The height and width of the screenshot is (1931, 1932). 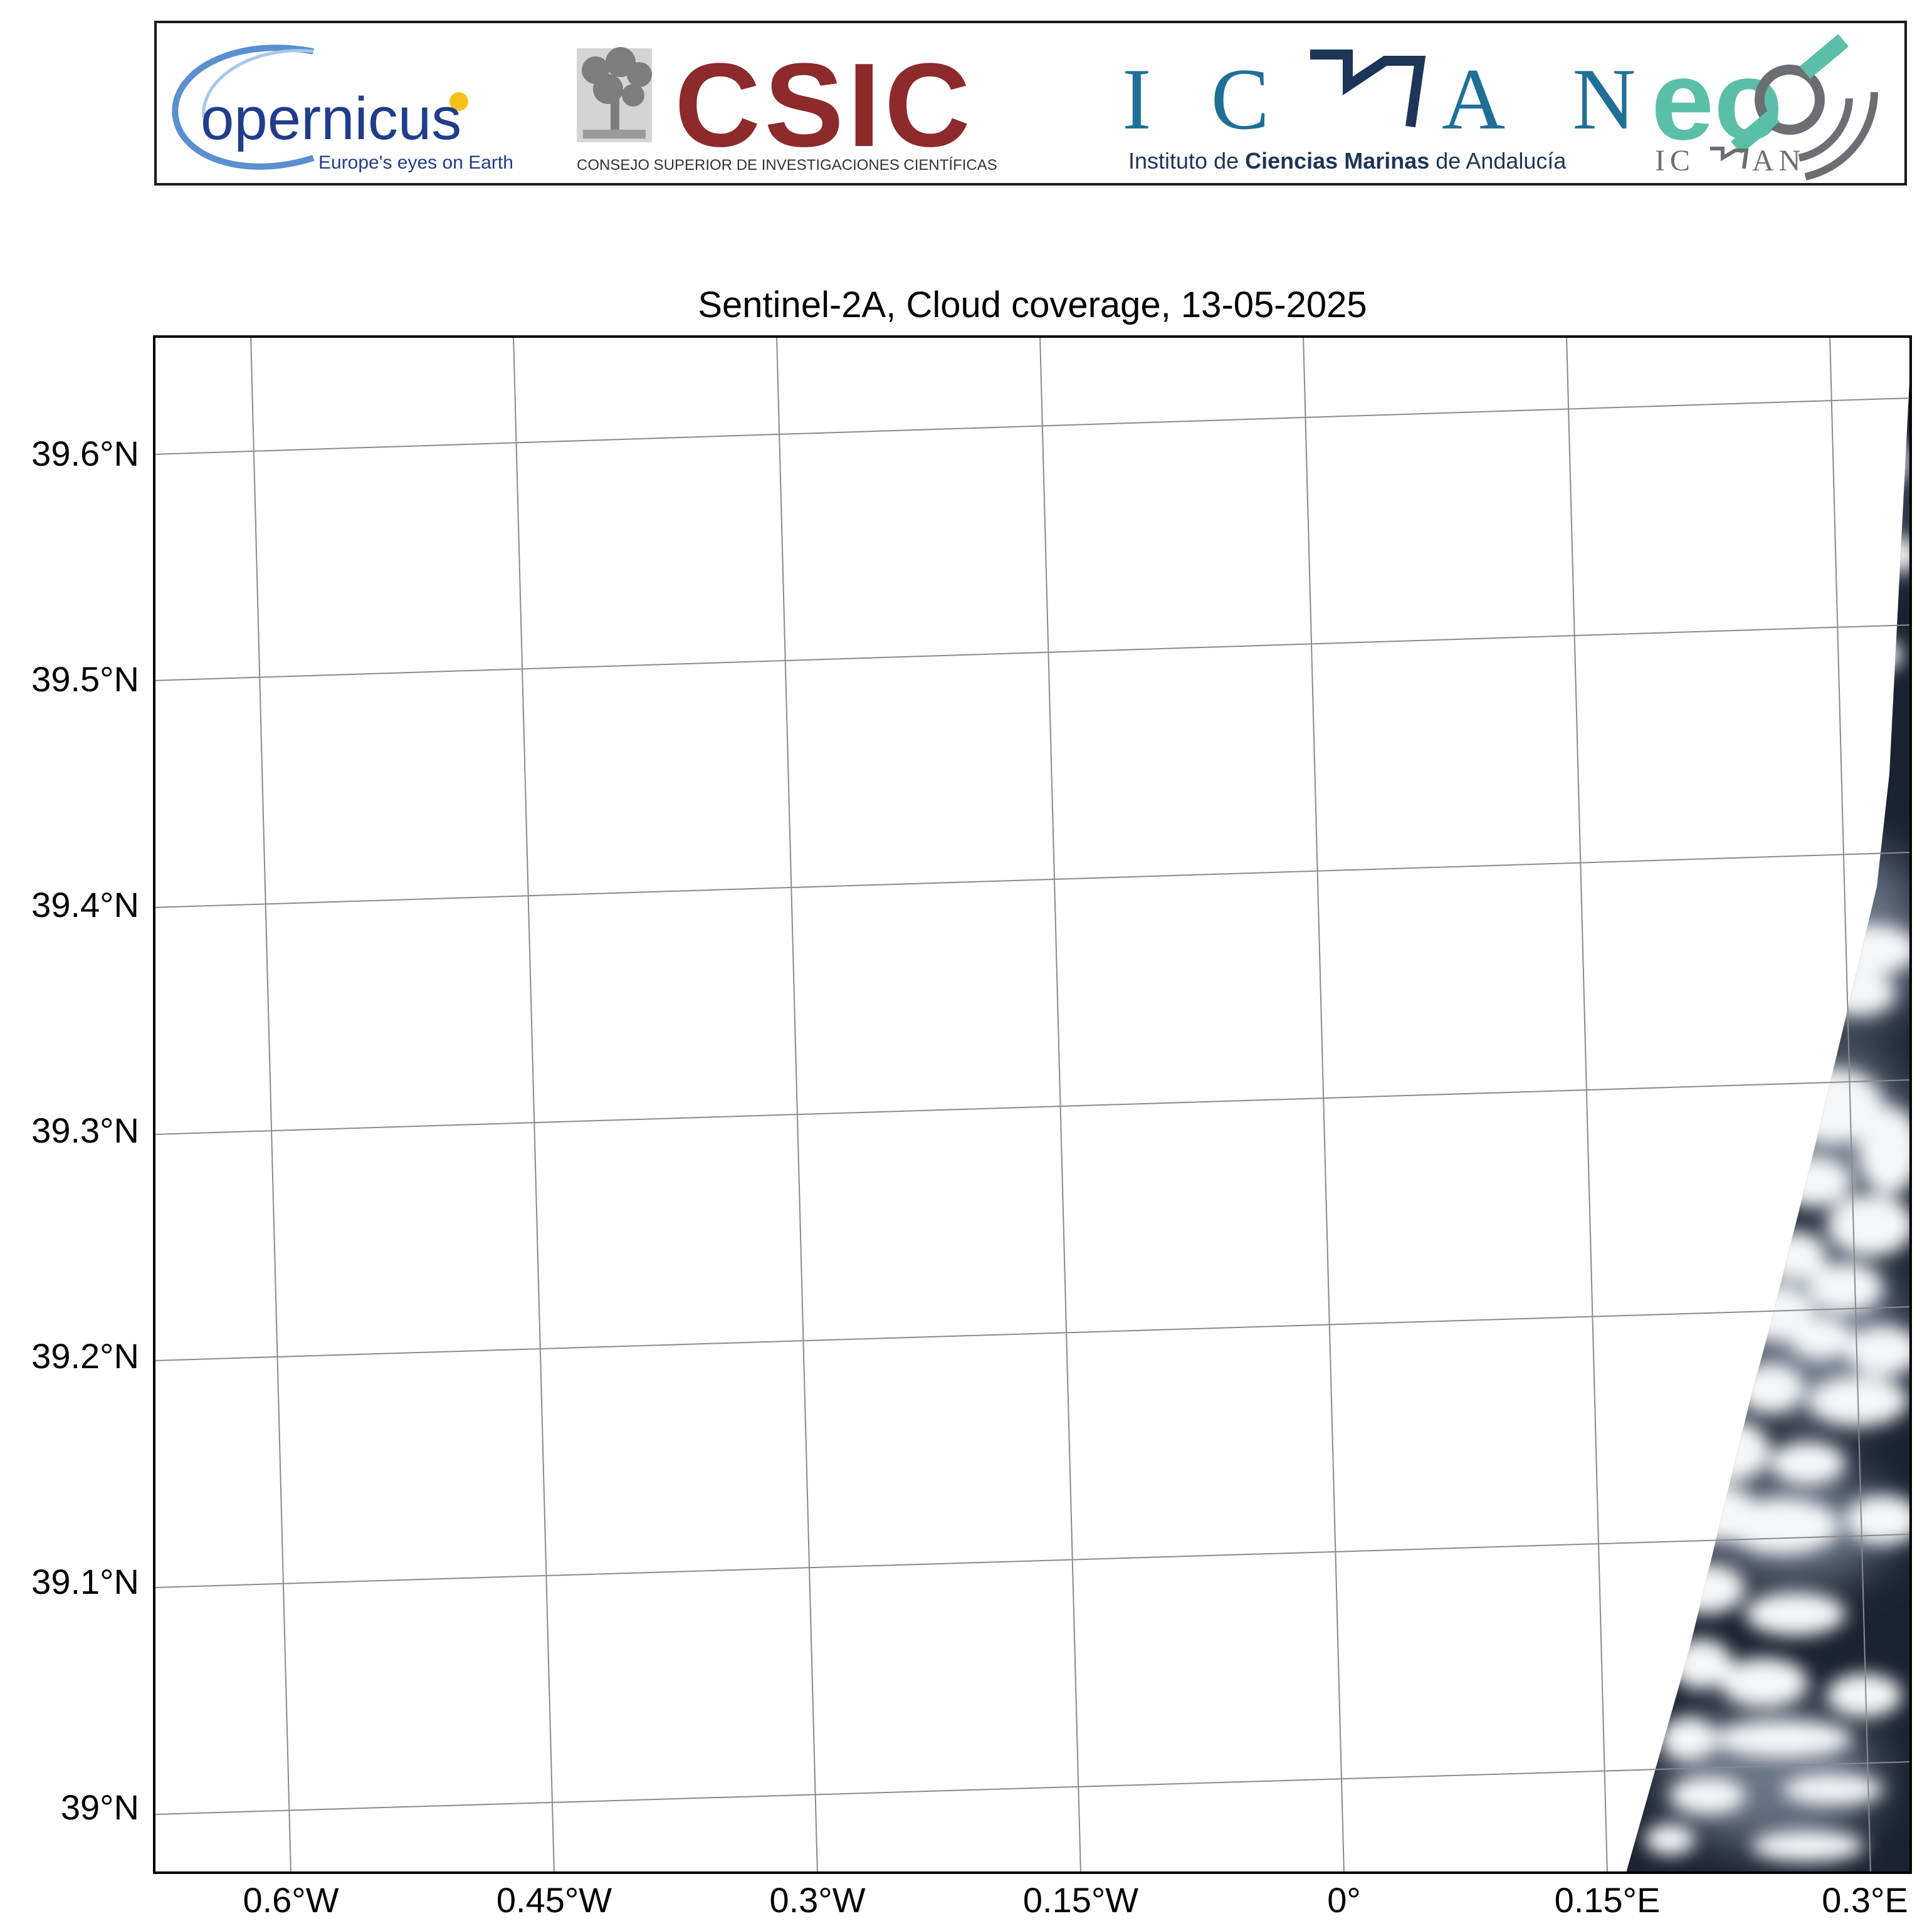 What do you see at coordinates (258, 84) in the screenshot?
I see `copernicus-inner-arc-icon` at bounding box center [258, 84].